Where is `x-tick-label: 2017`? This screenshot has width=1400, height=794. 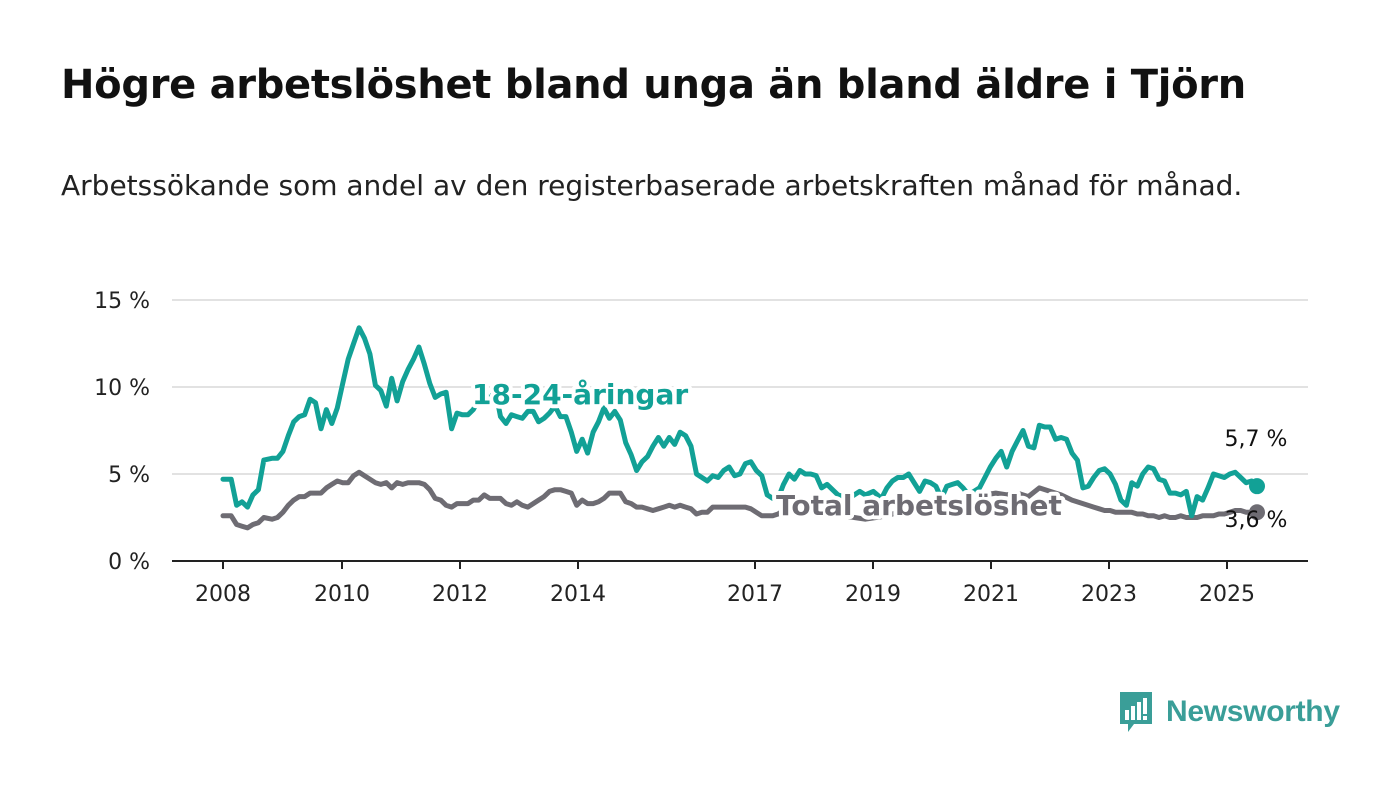 x-tick-label: 2017 is located at coordinates (755, 594).